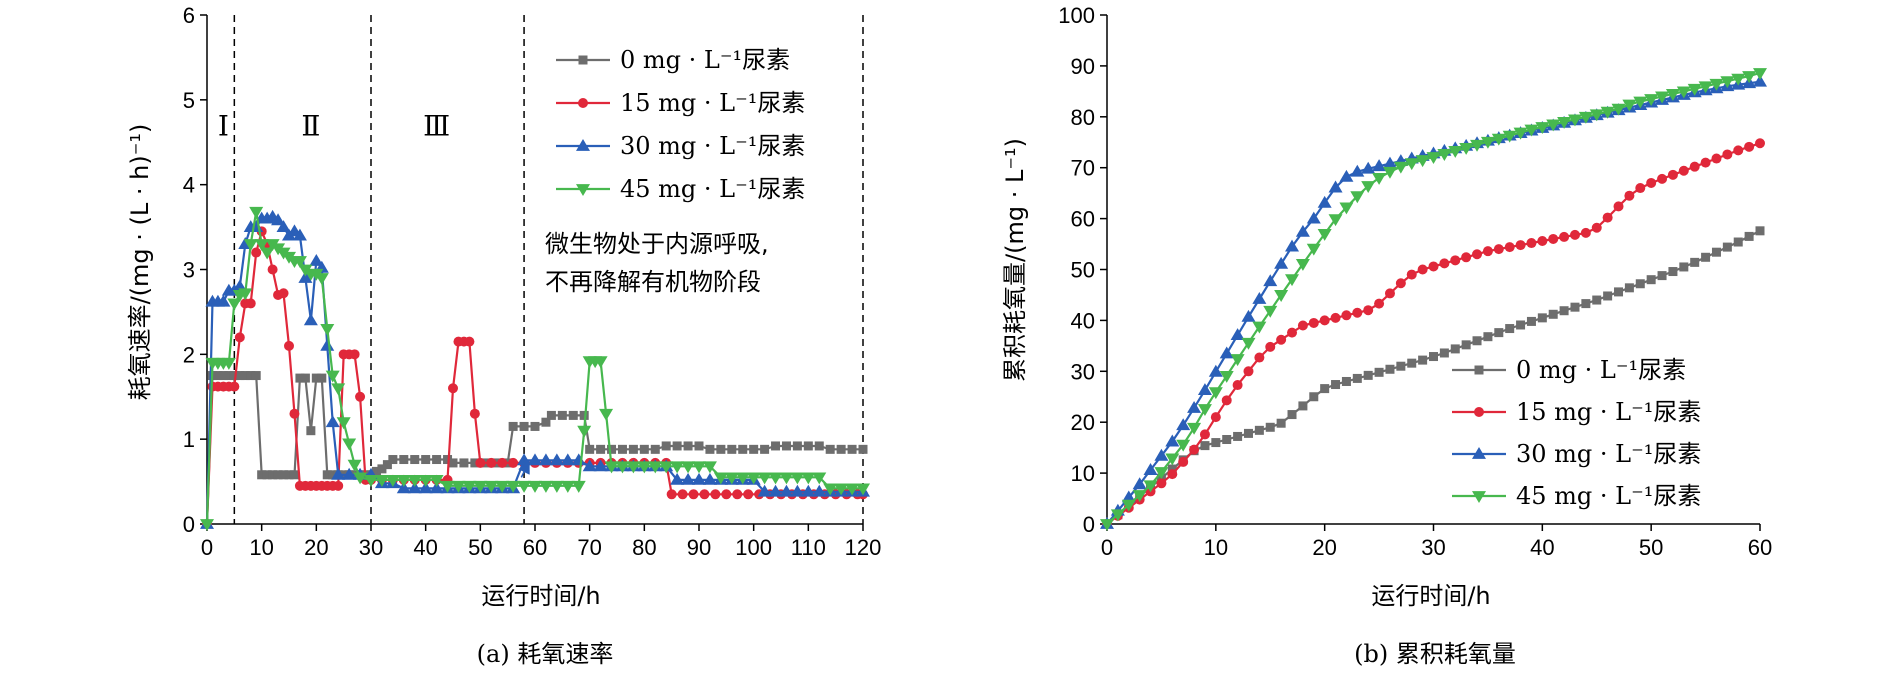 This screenshot has height=673, width=1890. I want to click on legend-label: 0 mg · L⁻¹尿素, so click(705, 60).